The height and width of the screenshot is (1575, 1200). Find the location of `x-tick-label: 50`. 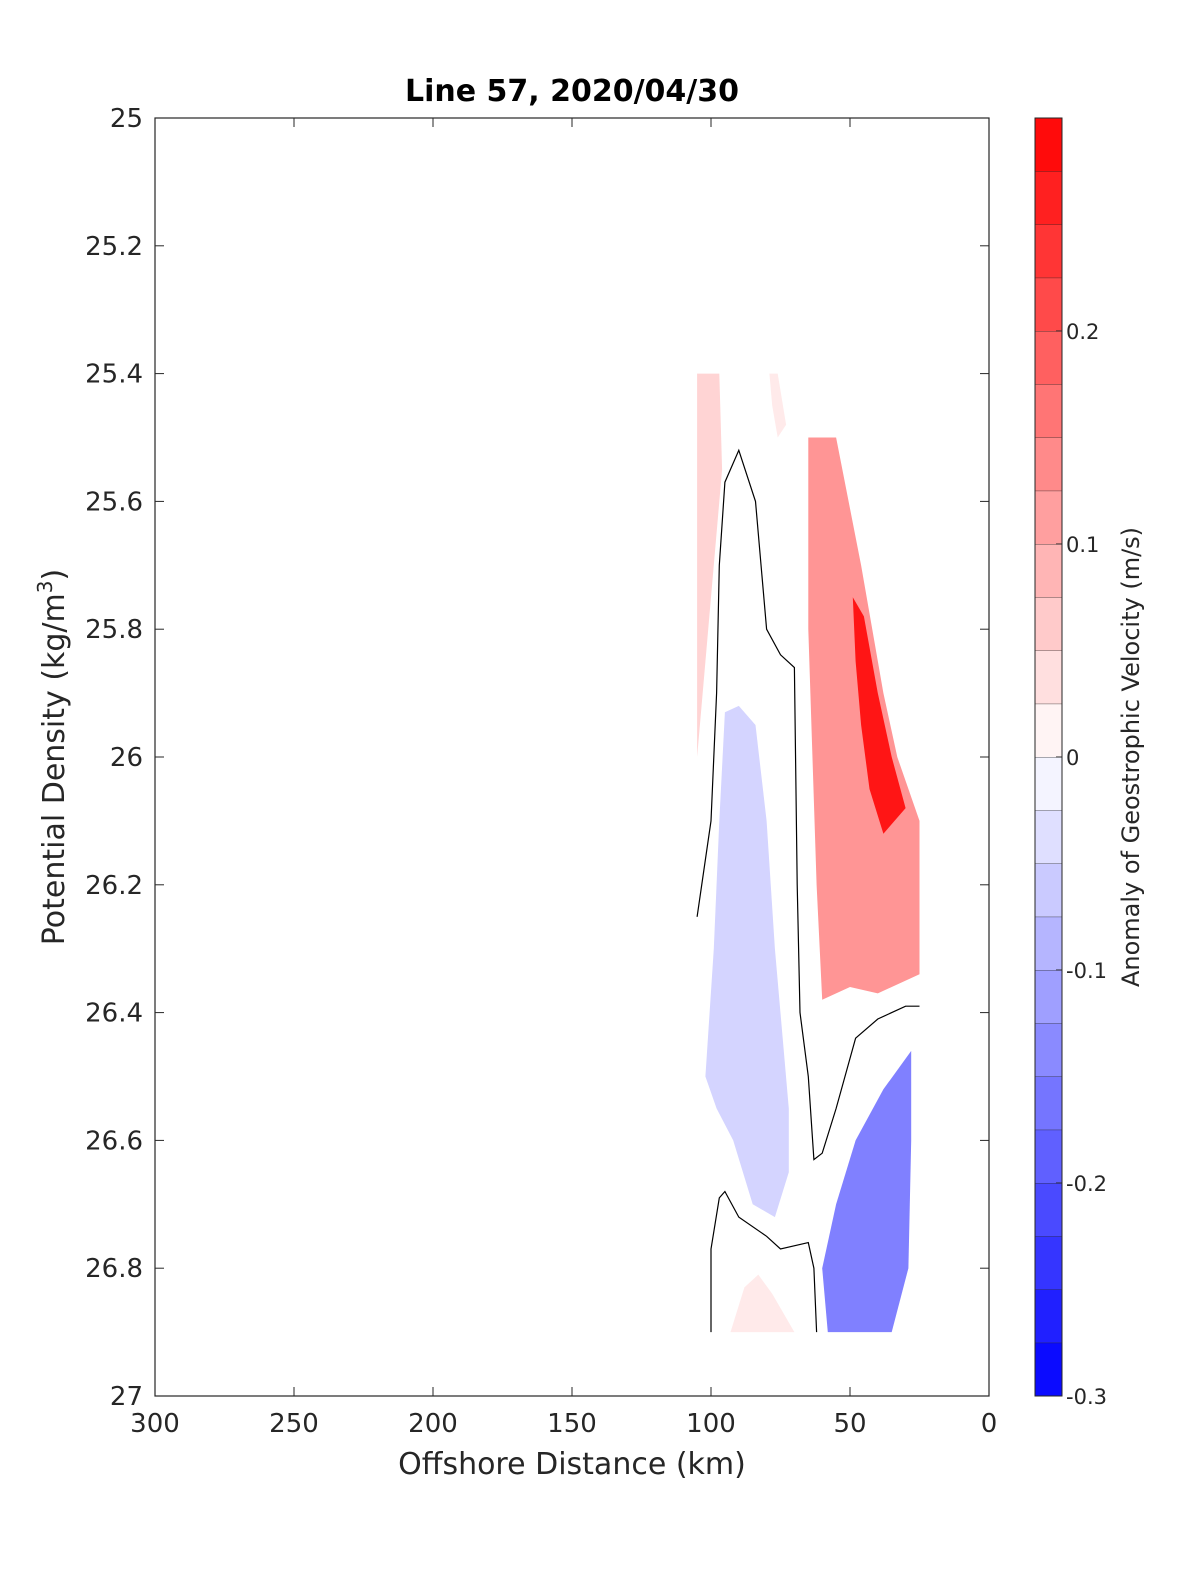

x-tick-label: 50 is located at coordinates (849, 1424).